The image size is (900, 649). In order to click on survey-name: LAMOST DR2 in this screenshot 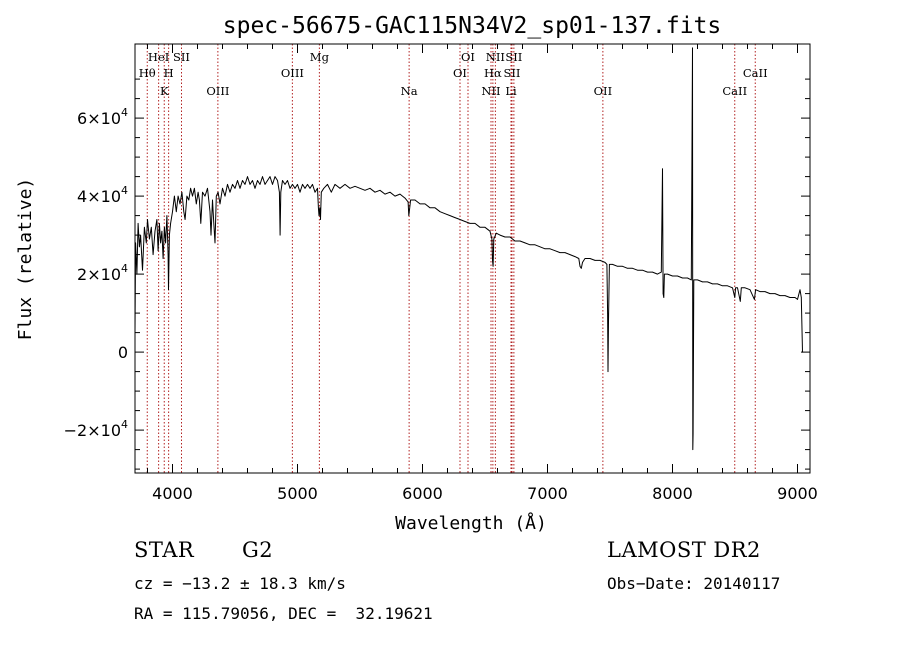, I will do `click(684, 550)`.